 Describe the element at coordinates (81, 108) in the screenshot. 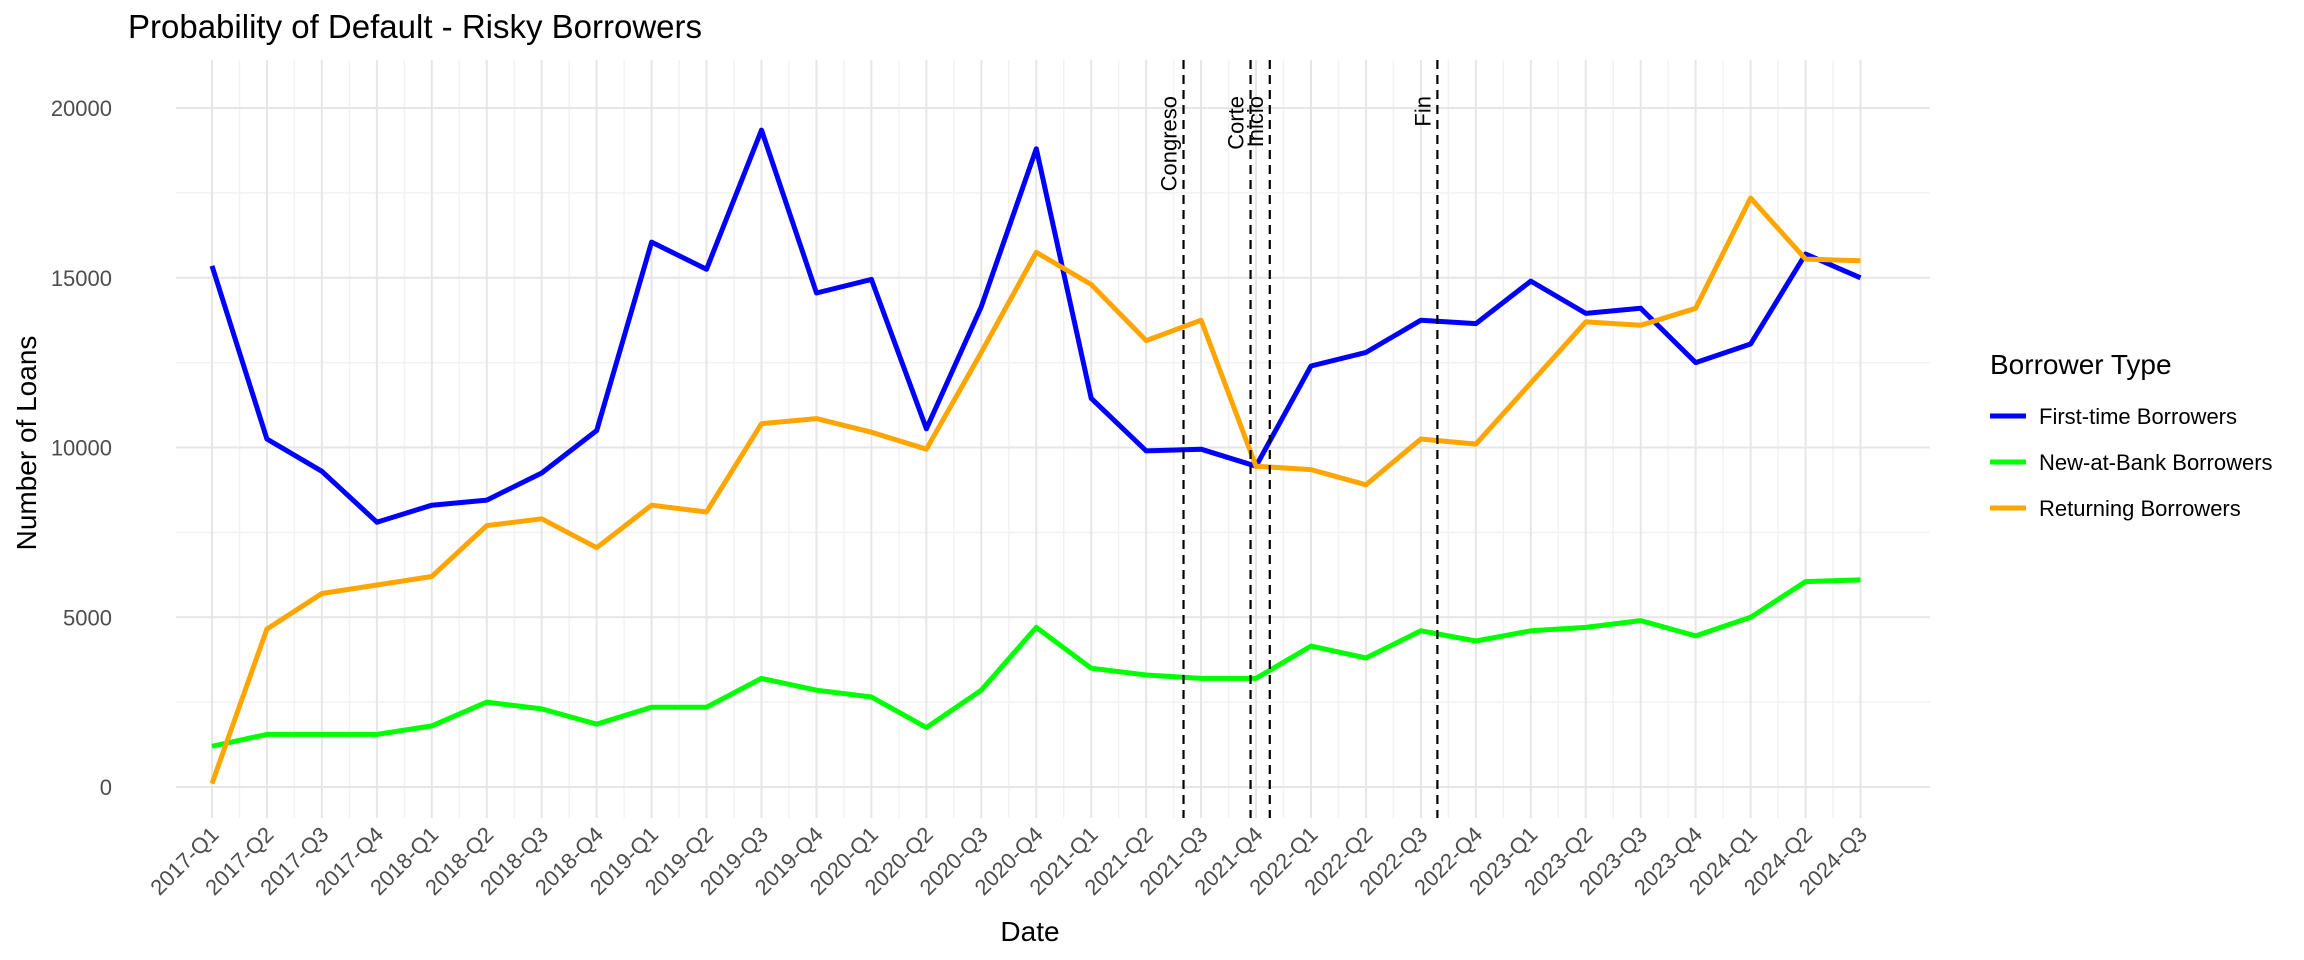

I see `y-tick-label: 20000` at that location.